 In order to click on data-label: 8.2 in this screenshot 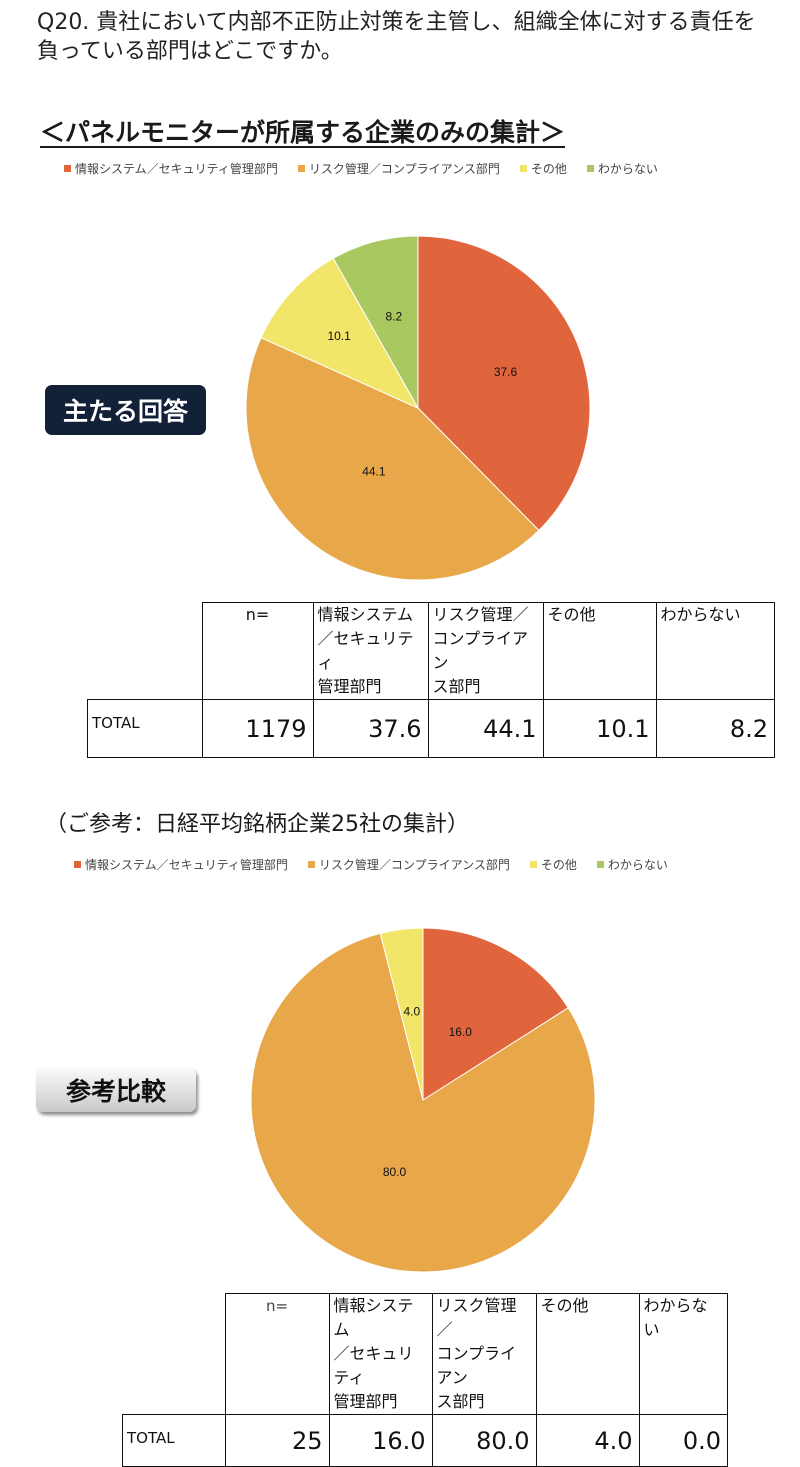, I will do `click(394, 317)`.